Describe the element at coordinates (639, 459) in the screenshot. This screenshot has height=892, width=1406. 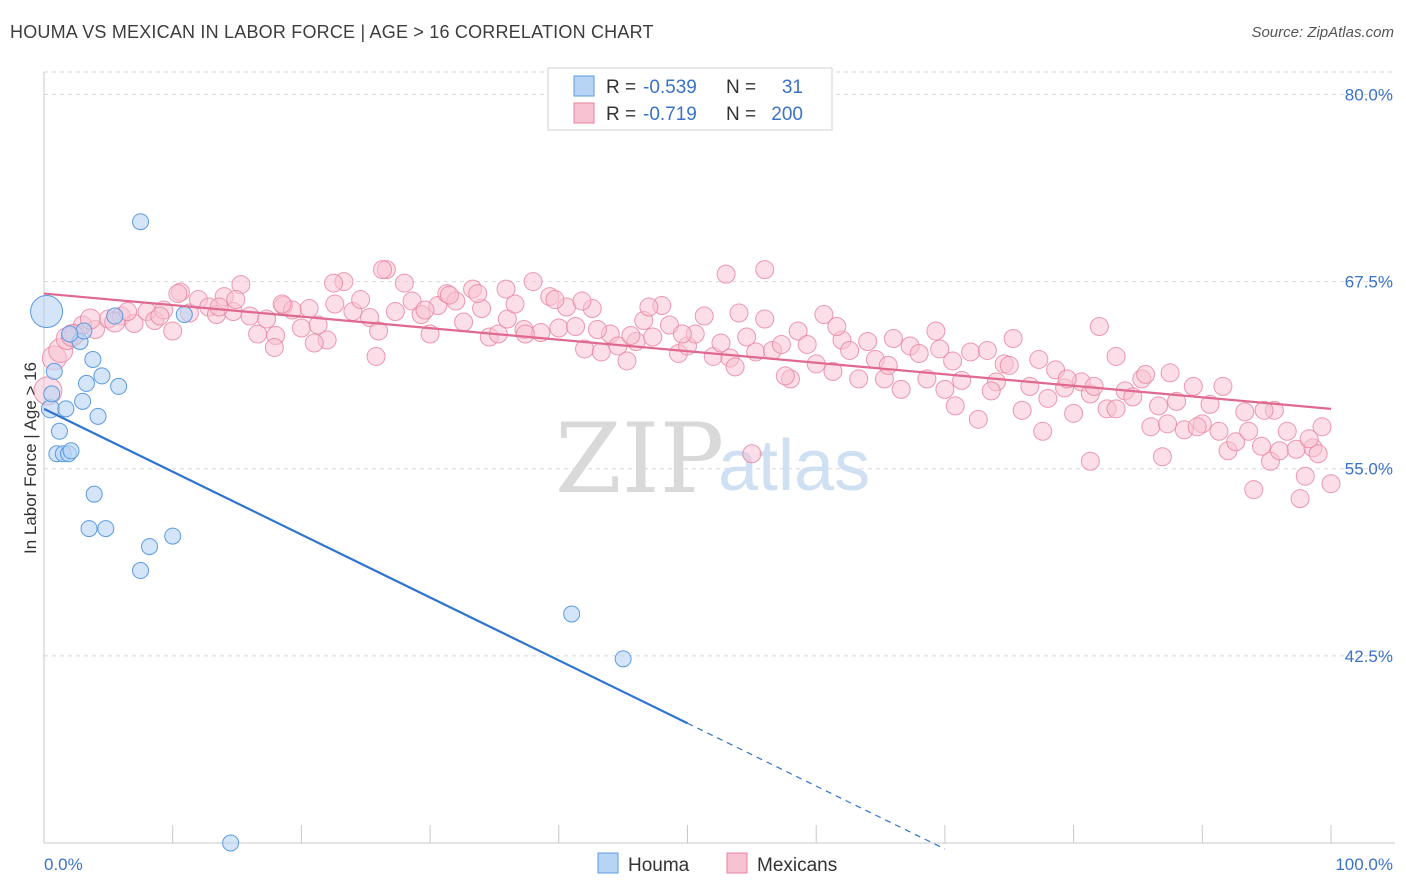
I see `watermark-zip: ZIP` at that location.